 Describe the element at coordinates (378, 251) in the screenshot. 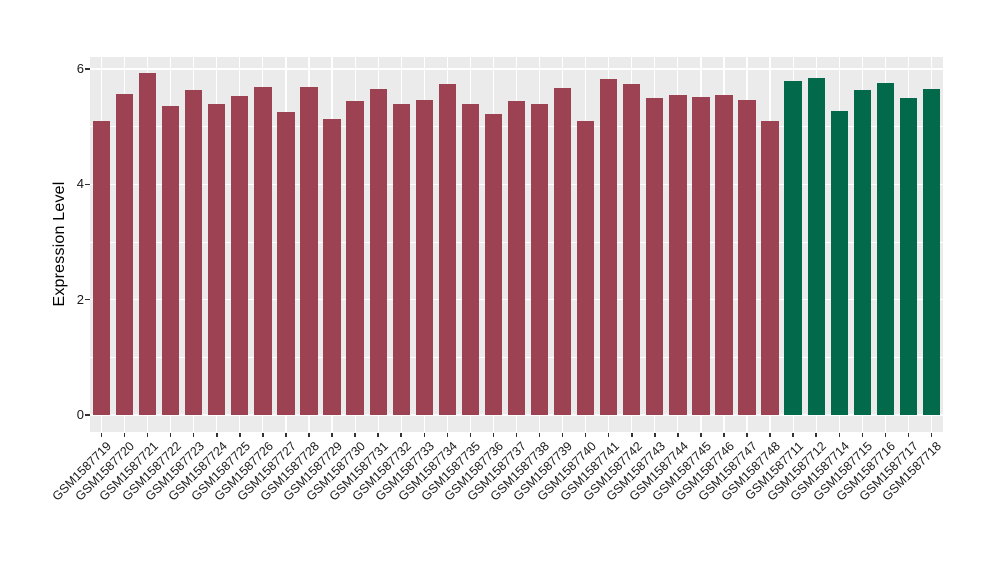

I see `bar-GSM1587731` at that location.